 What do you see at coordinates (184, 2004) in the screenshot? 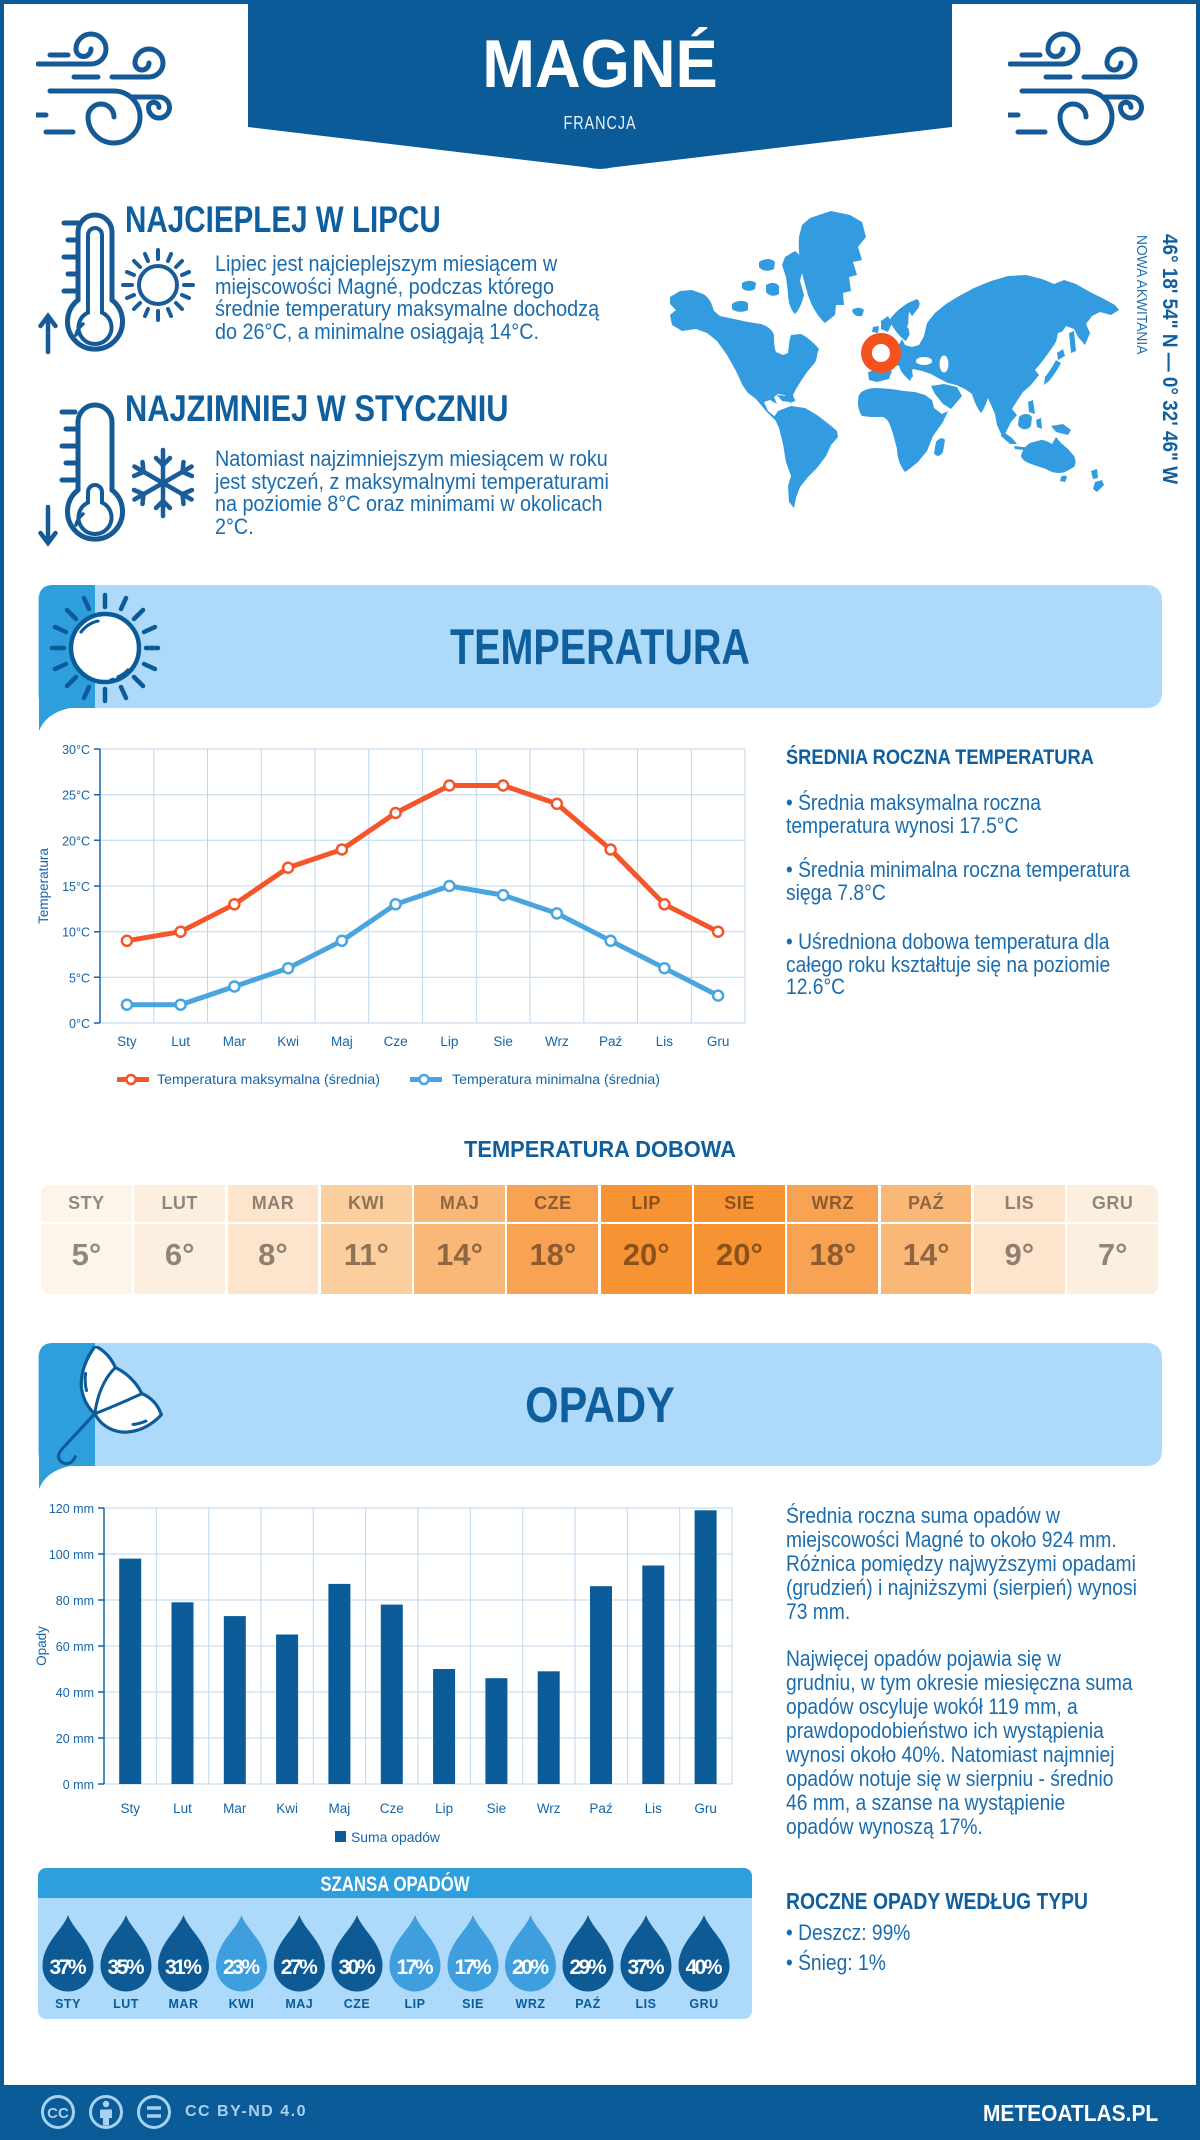
I see `svg-text: MAR` at bounding box center [184, 2004].